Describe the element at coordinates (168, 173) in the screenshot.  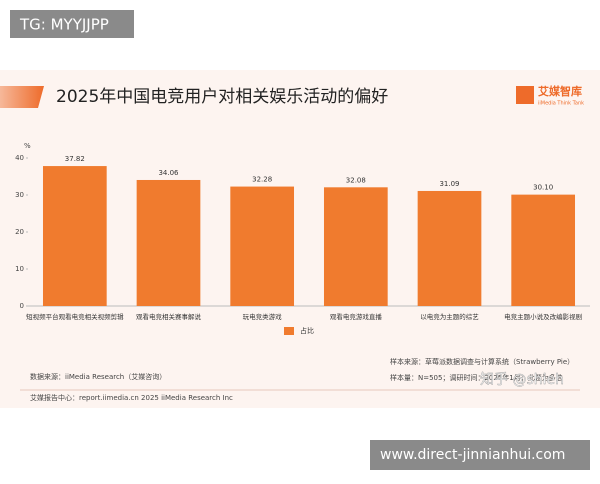
I see `value-label: 34.06` at that location.